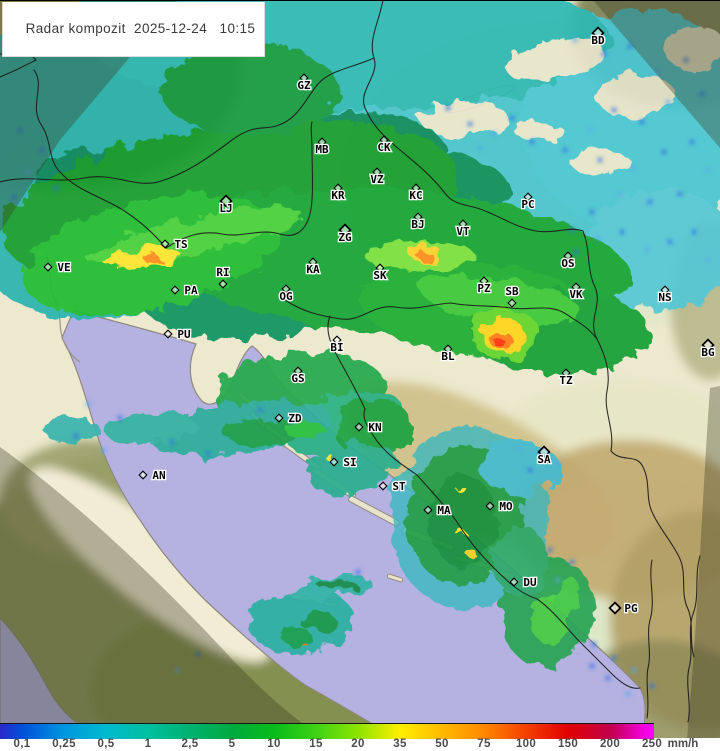  Describe the element at coordinates (400, 744) in the screenshot. I see `legend-tick: 35` at that location.